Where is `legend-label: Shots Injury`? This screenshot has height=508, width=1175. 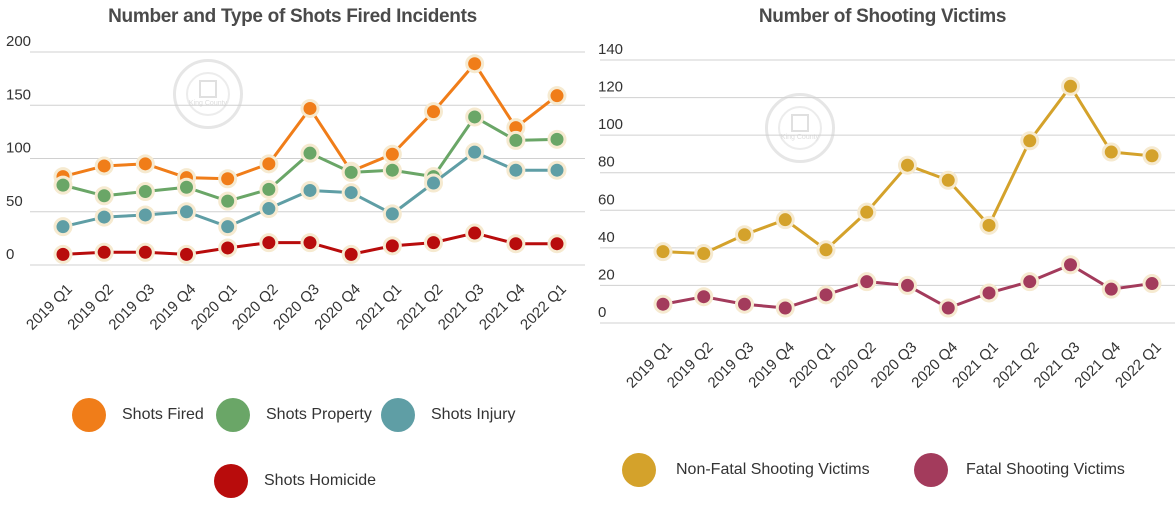 legend-label: Shots Injury is located at coordinates (473, 414).